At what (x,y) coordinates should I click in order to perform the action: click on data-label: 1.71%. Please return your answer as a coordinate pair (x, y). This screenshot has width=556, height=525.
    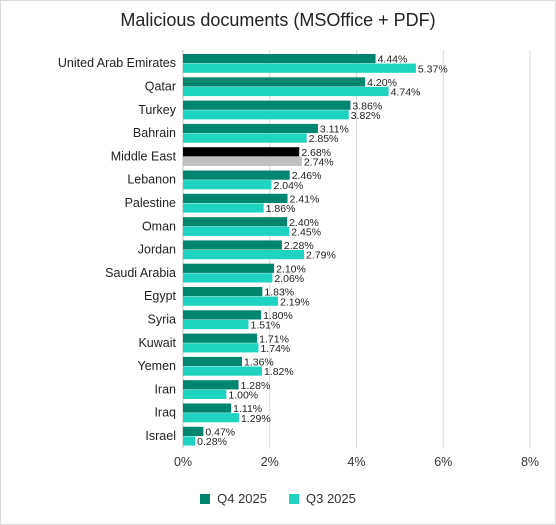
    Looking at the image, I should click on (274, 339).